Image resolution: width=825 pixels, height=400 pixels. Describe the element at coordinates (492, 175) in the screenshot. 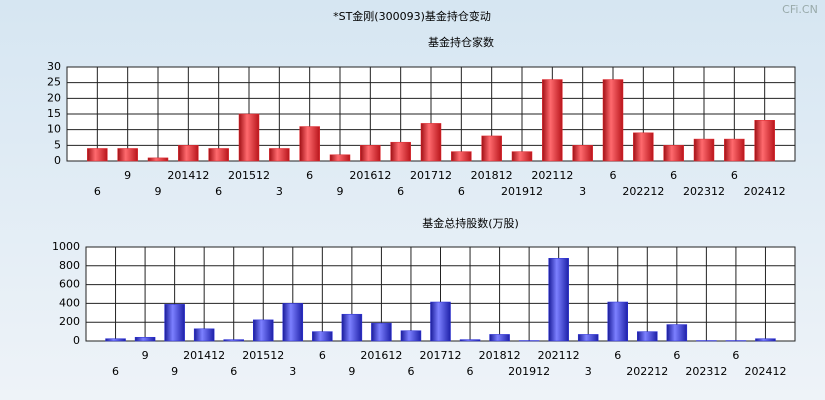

I see `x-tick-label: 201812` at that location.